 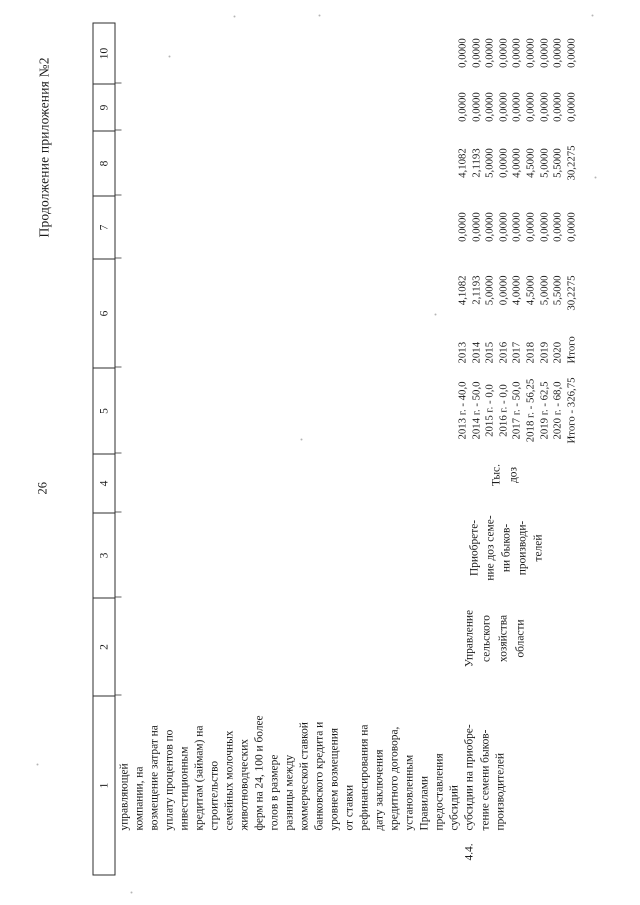 What do you see at coordinates (274, 792) in the screenshot?
I see `text-line: голов в размере` at bounding box center [274, 792].